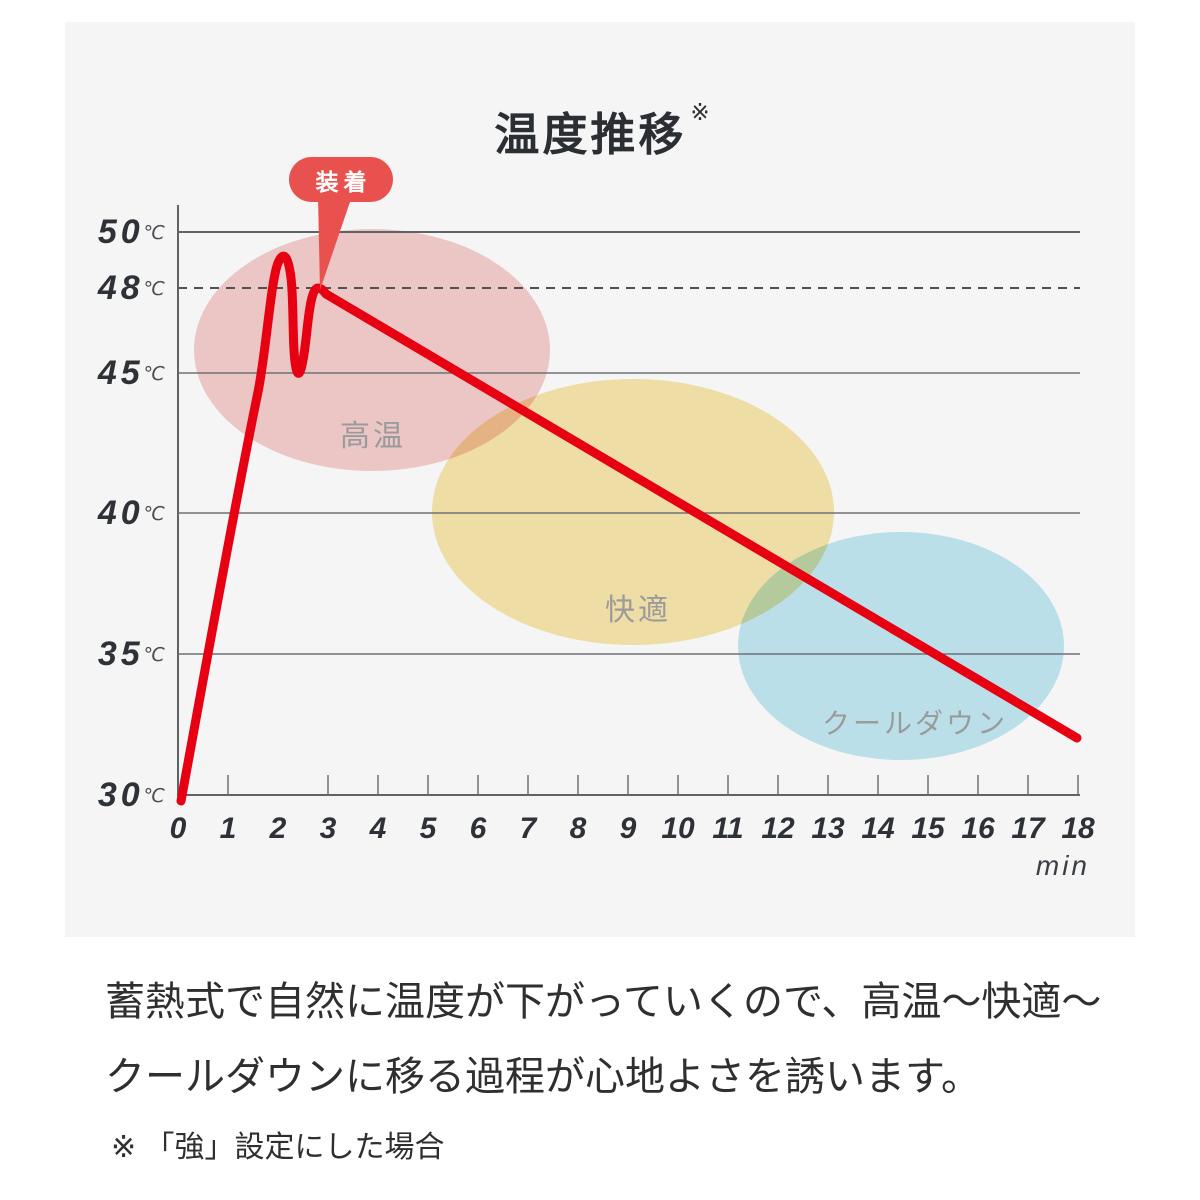 The width and height of the screenshot is (1200, 1200). What do you see at coordinates (700, 112) in the screenshot?
I see `title-note-mark: ※` at bounding box center [700, 112].